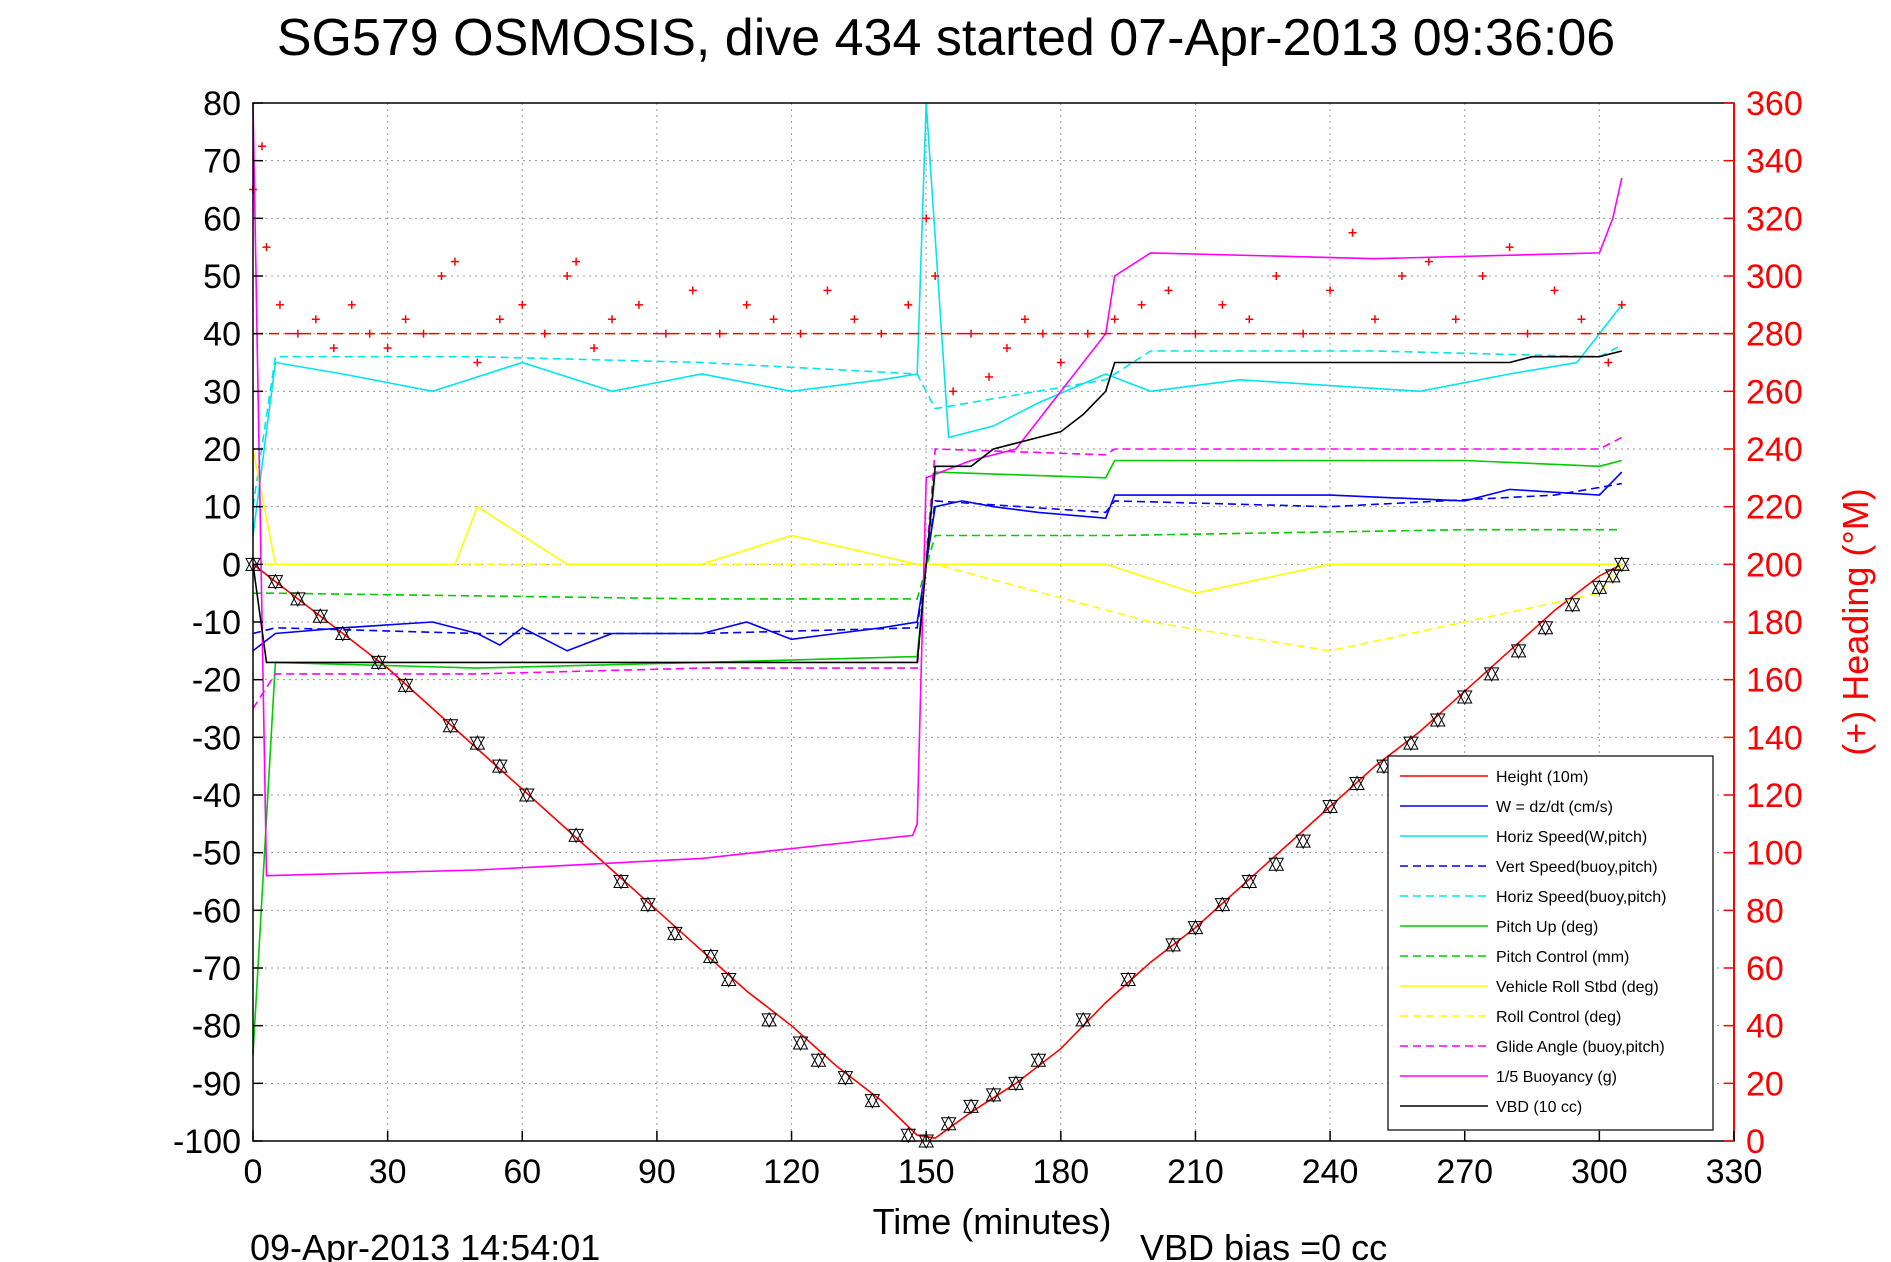  Describe the element at coordinates (1542, 777) in the screenshot. I see `legend-label: Height (10m)` at that location.